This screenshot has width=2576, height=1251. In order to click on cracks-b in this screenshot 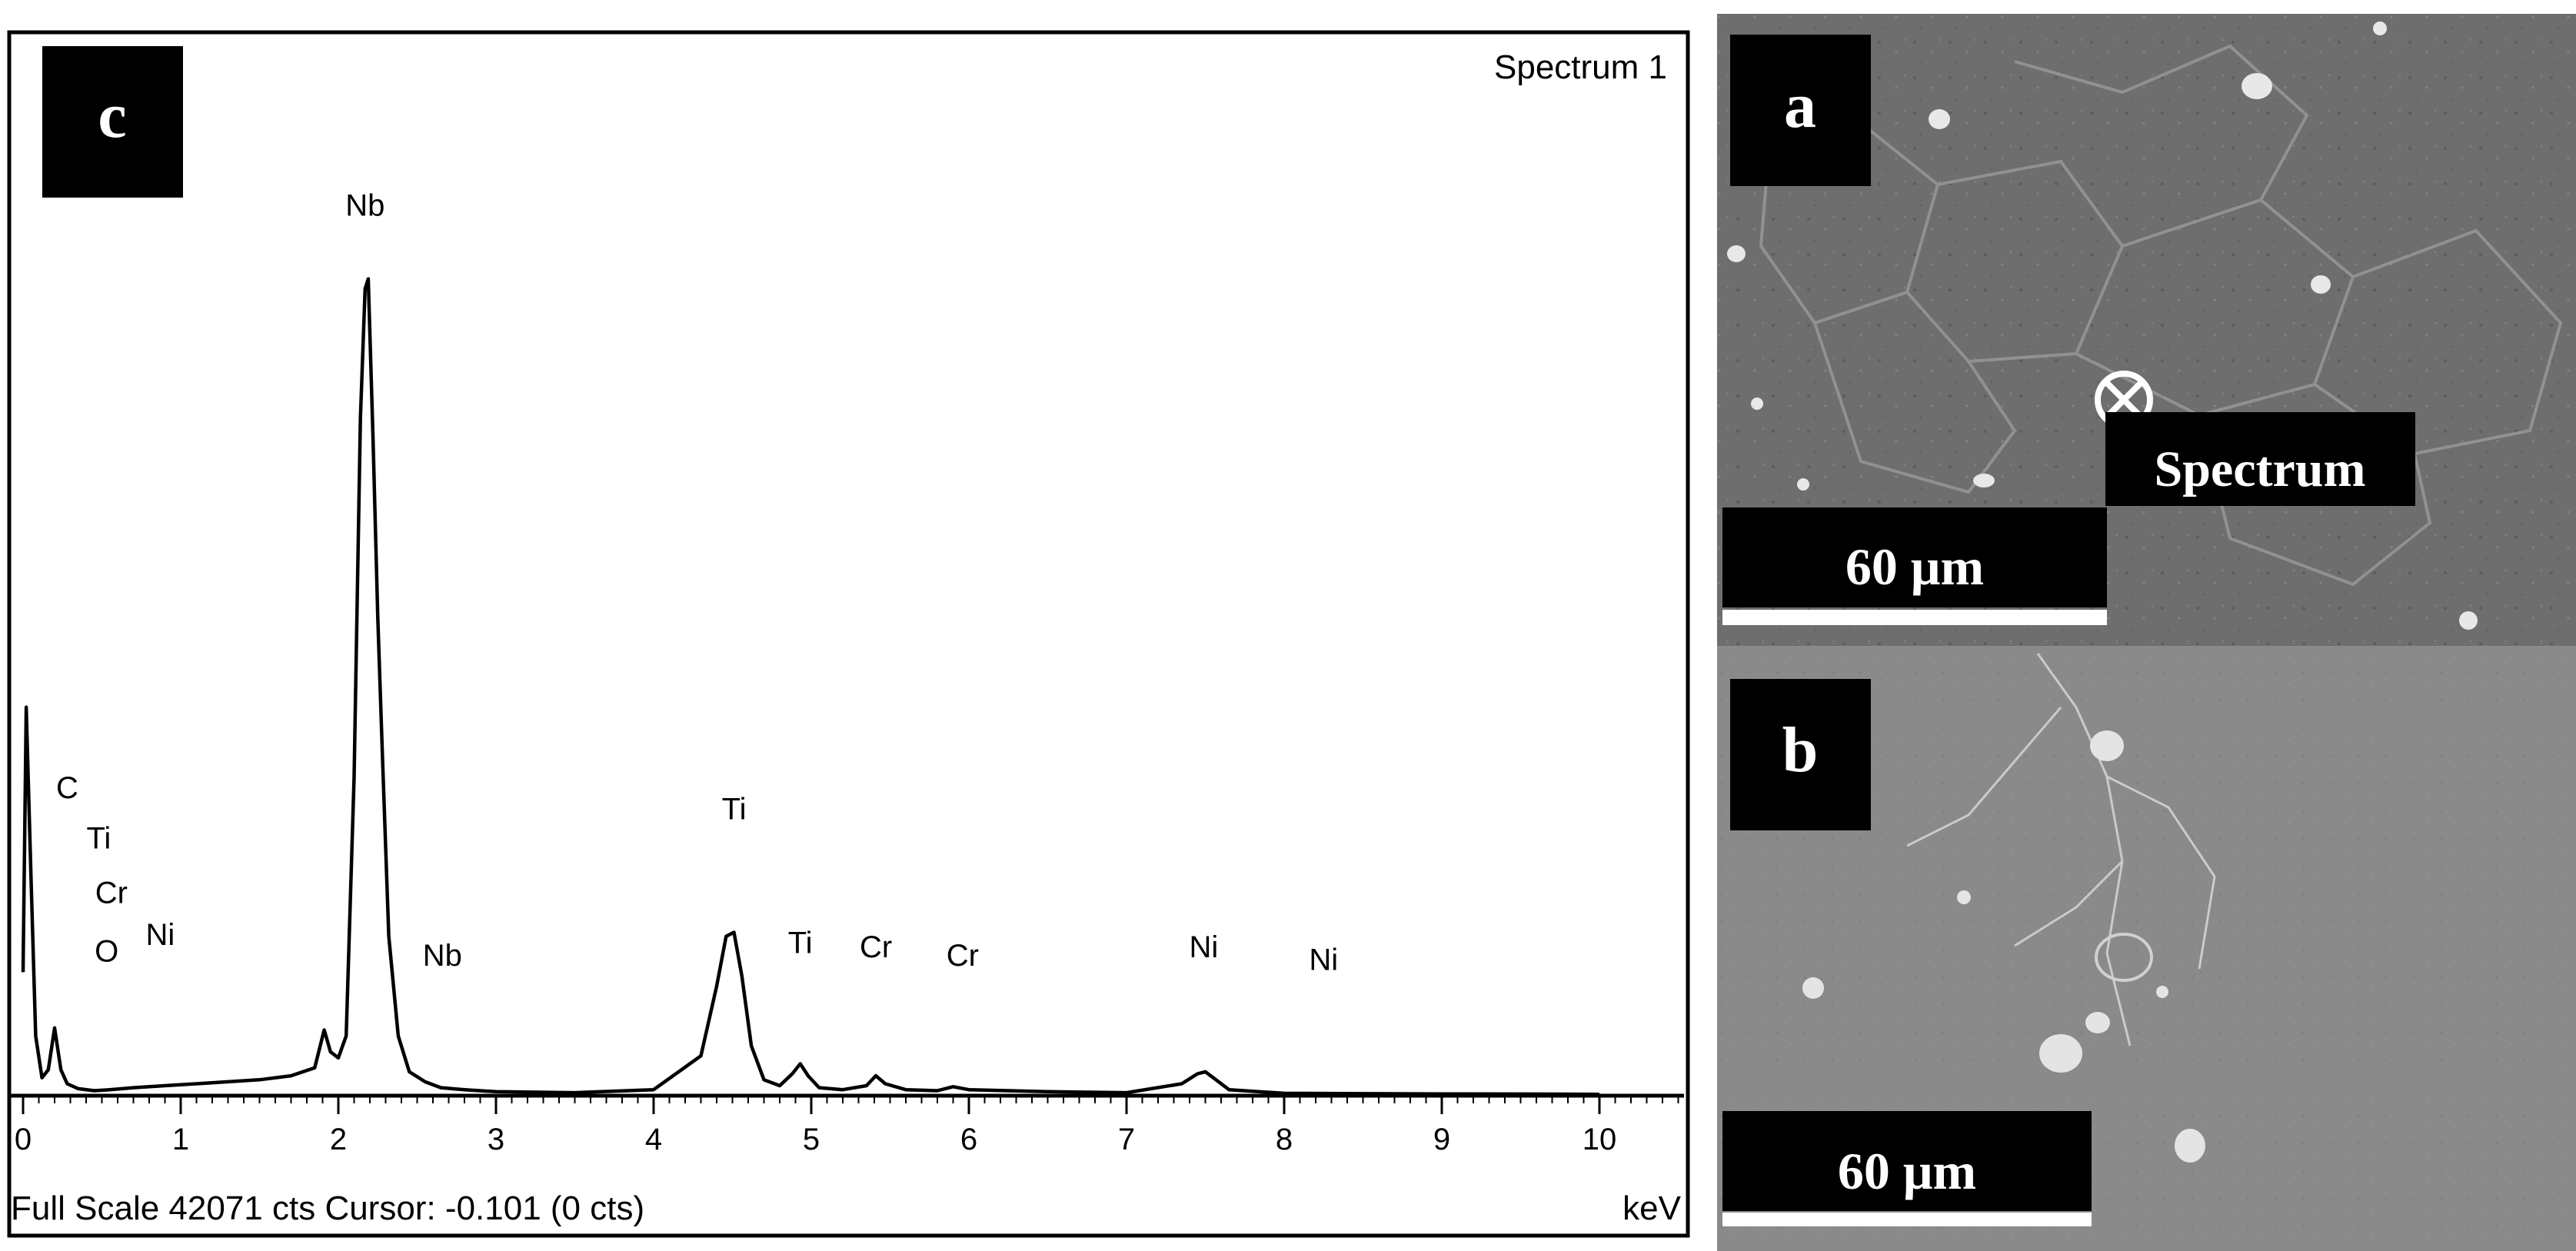, I will do `click(2061, 849)`.